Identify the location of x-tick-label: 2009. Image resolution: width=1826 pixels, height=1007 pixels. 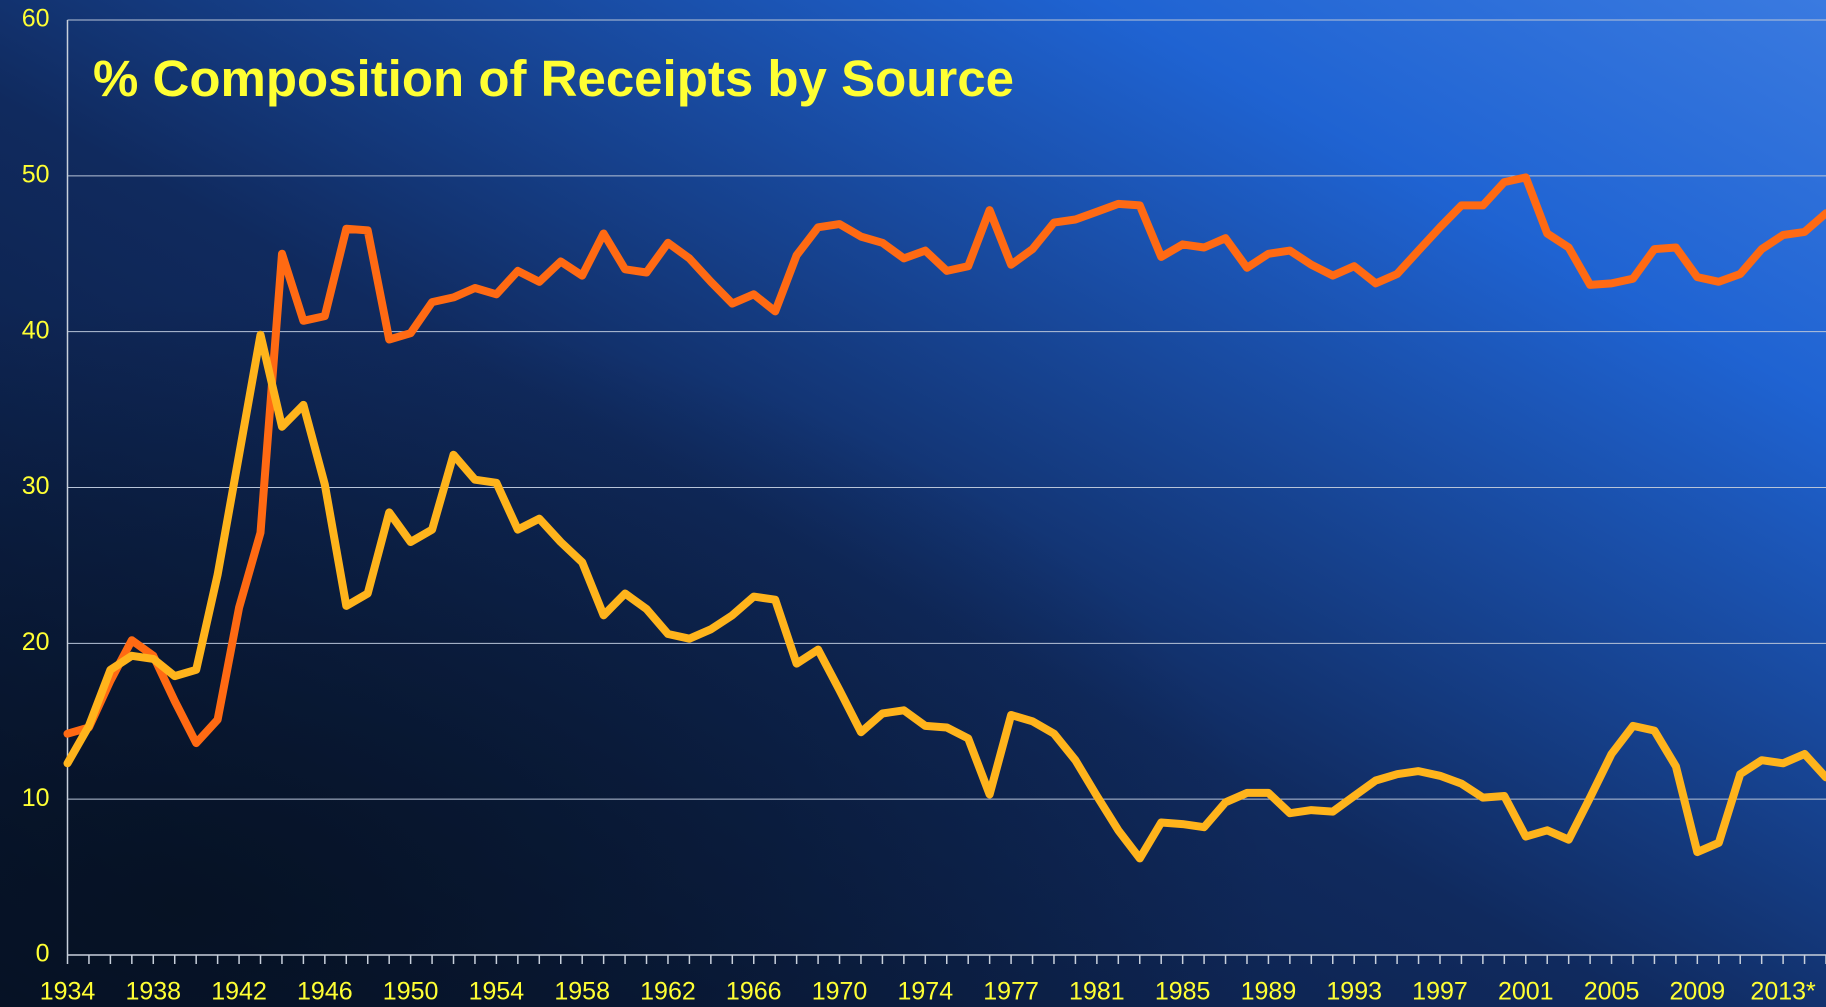
(1698, 992).